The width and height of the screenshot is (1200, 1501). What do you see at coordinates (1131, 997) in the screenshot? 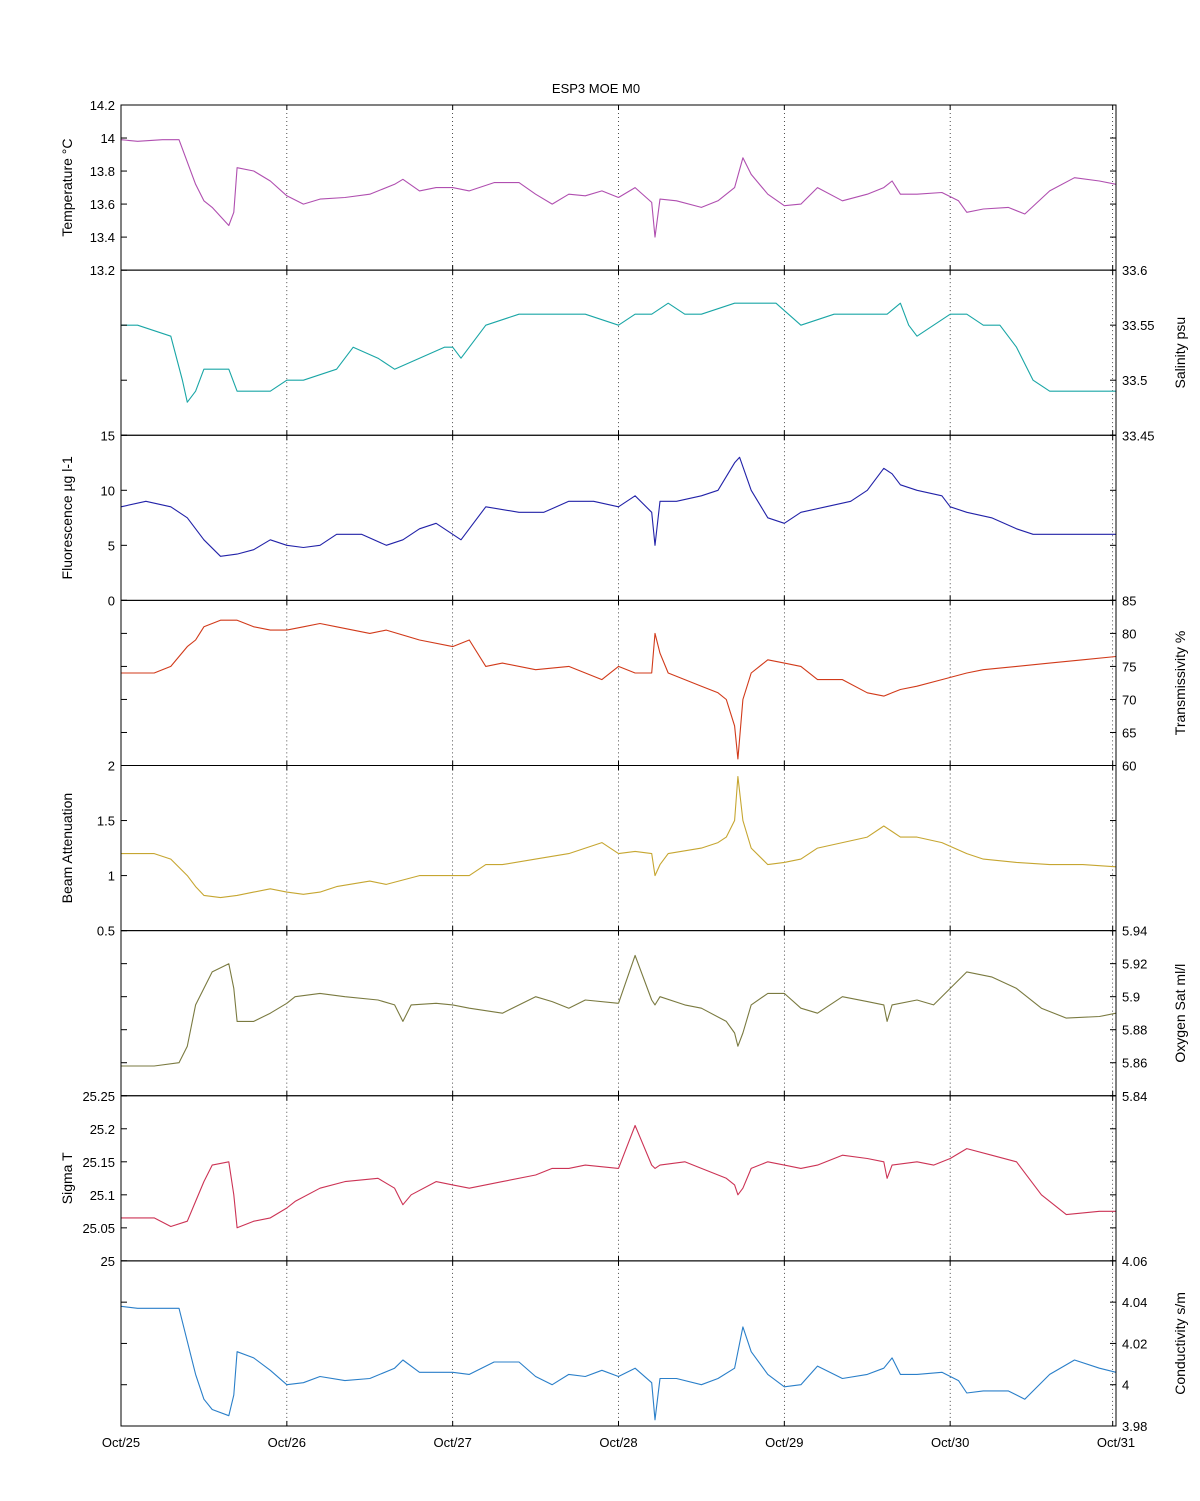
I see `y-tick-label: 5.9` at bounding box center [1131, 997].